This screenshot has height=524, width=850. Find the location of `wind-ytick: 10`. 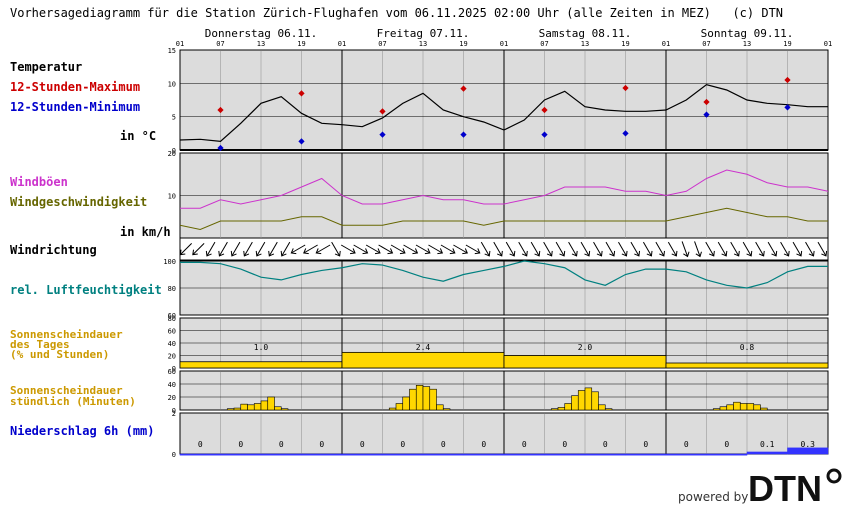

wind-ytick: 10 is located at coordinates (172, 197).